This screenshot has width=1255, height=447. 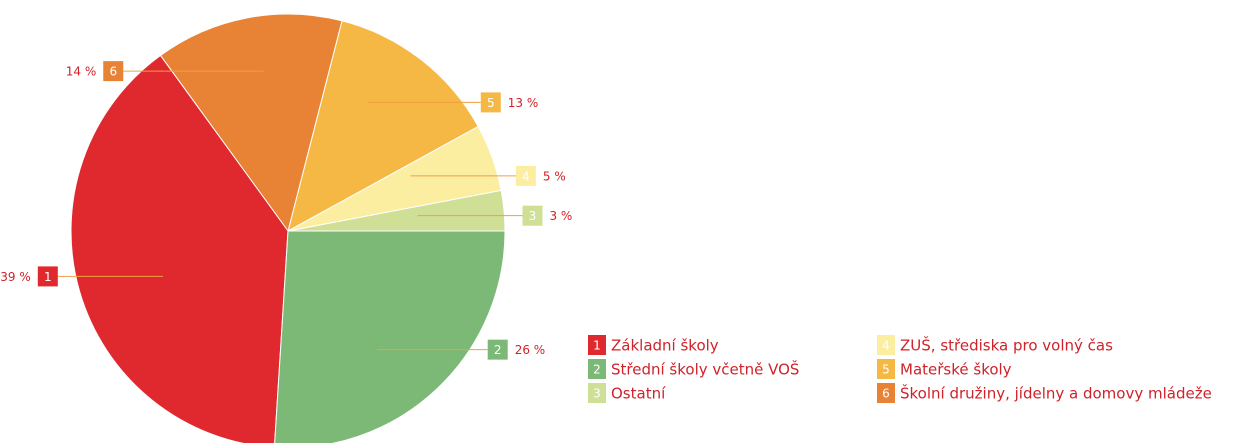 I want to click on label-number: 3, so click(x=533, y=216).